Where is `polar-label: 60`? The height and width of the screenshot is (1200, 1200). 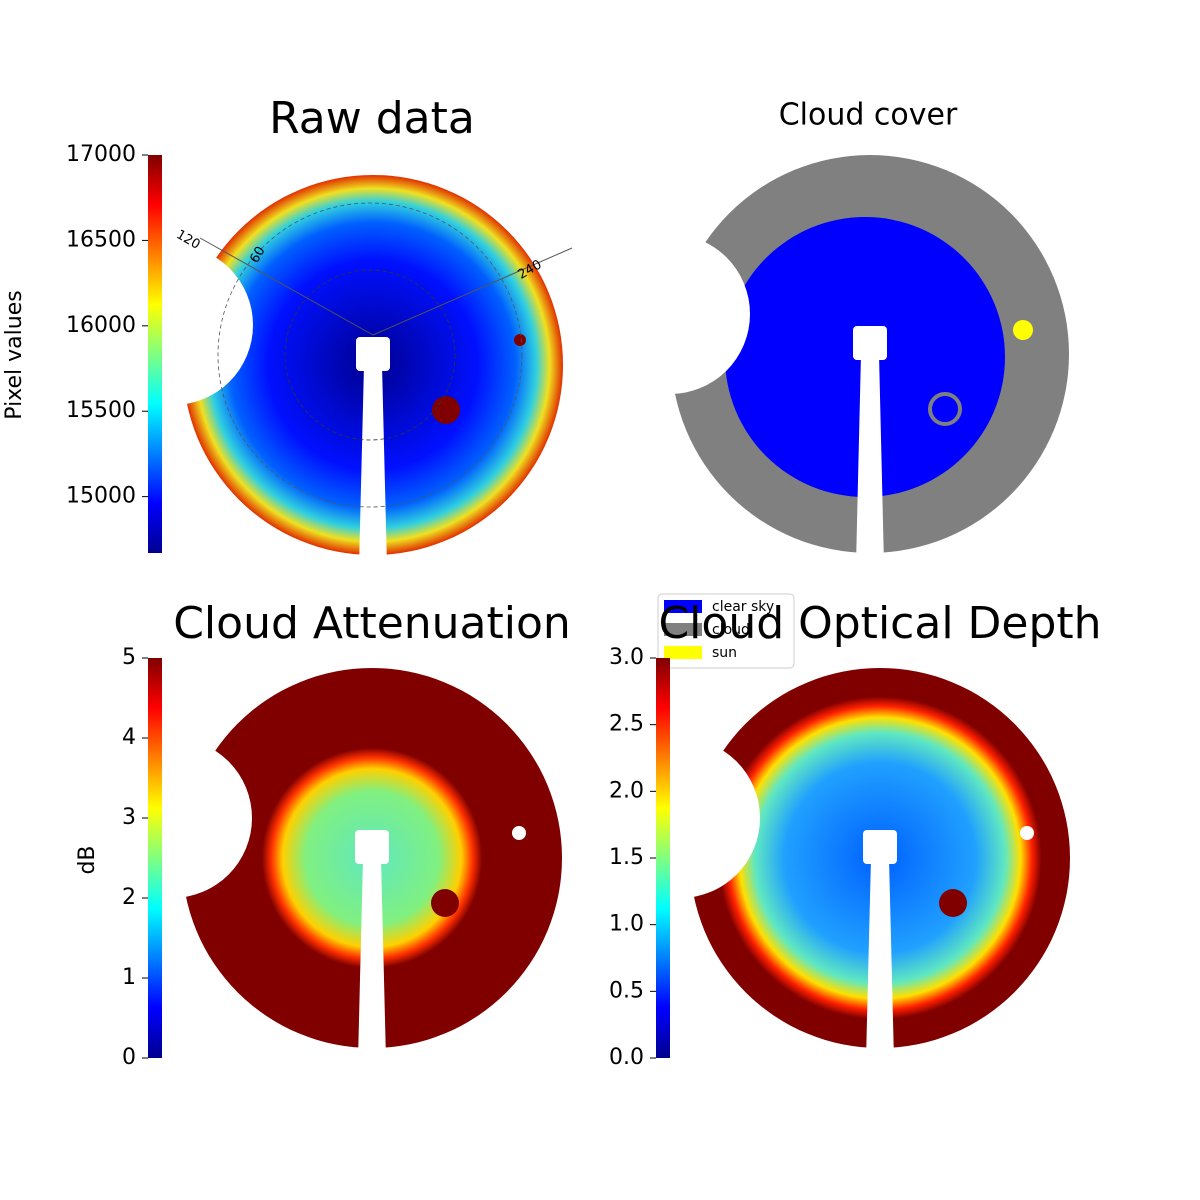
polar-label: 60 is located at coordinates (257, 255).